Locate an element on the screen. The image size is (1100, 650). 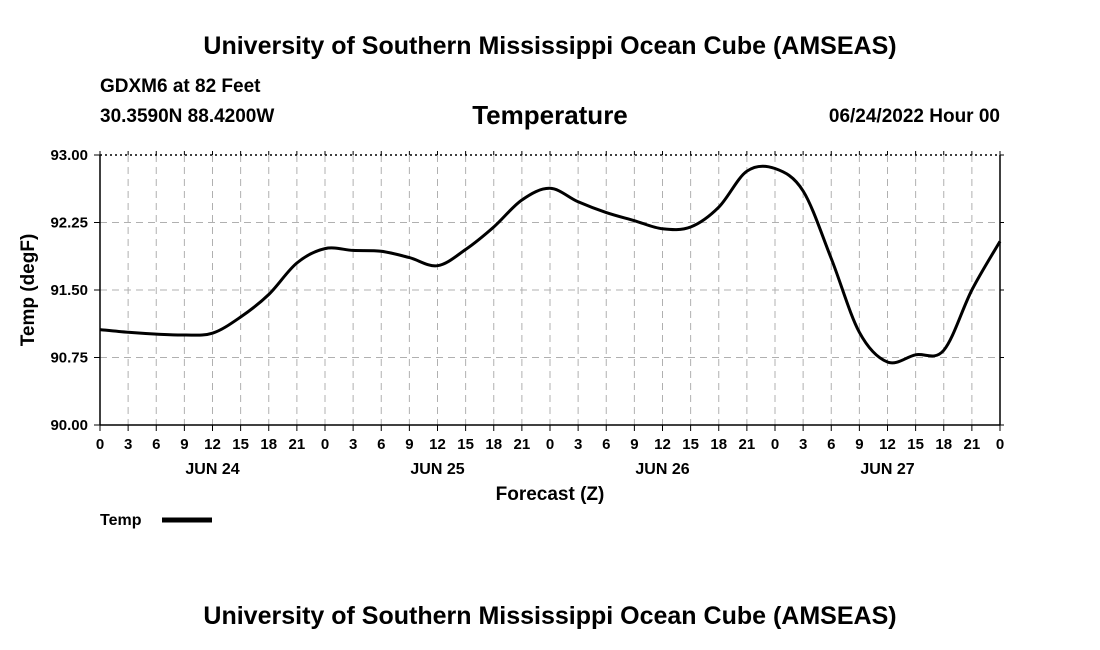
y-tick-label: 92.25 is located at coordinates (69, 223).